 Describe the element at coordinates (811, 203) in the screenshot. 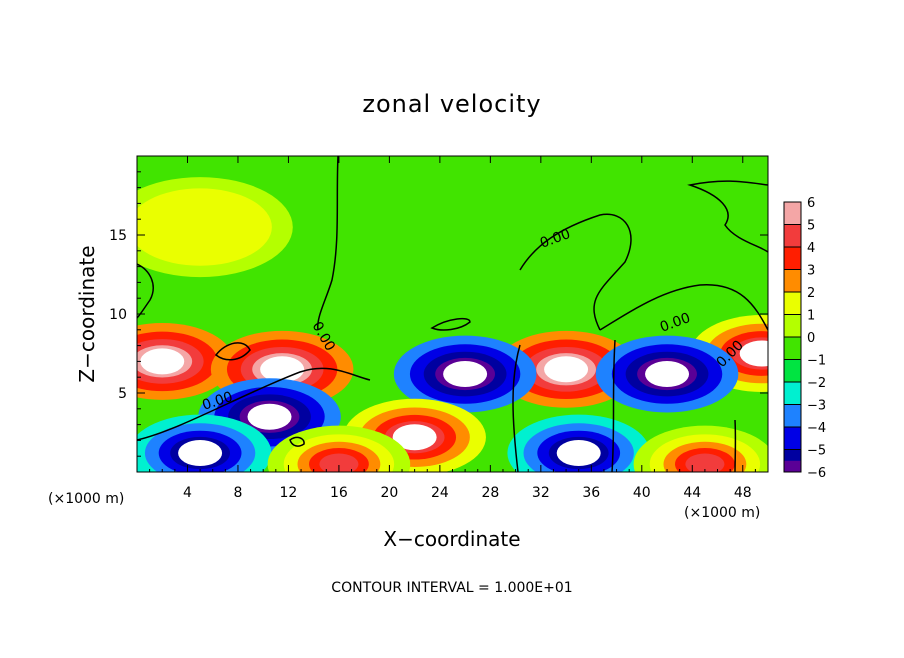

I see `colorbar-tick-label: 6` at that location.